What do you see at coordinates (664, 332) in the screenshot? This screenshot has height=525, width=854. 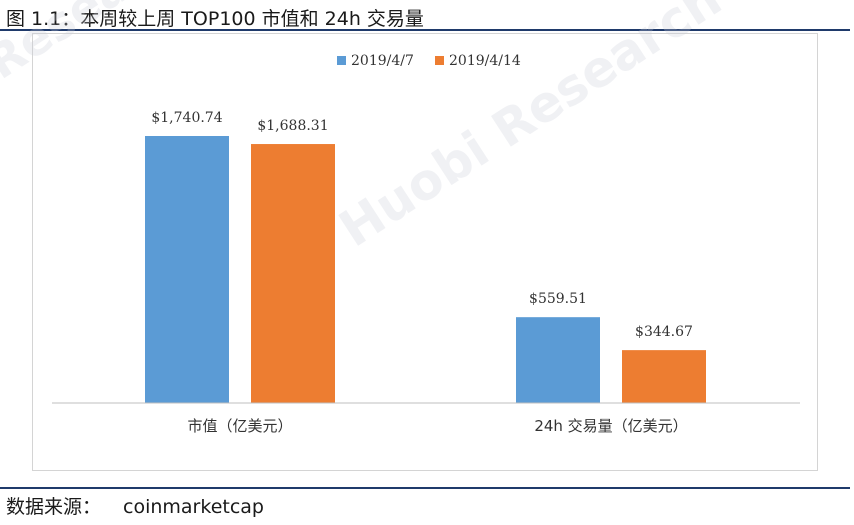 I see `data-label-2-2: $344.67` at bounding box center [664, 332].